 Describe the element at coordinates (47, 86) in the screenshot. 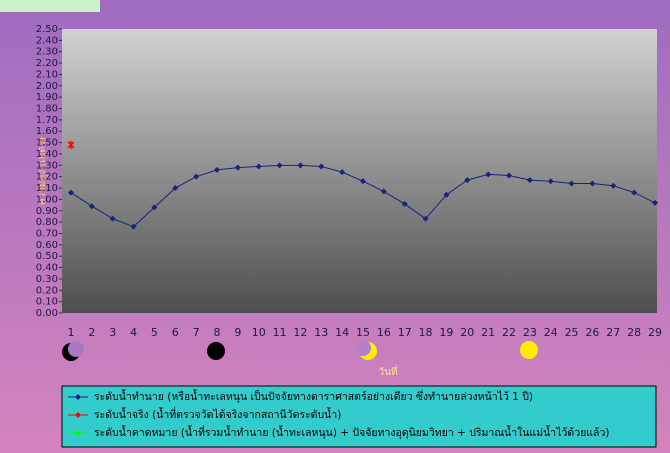

I see `y-tick-label: 2.00` at that location.